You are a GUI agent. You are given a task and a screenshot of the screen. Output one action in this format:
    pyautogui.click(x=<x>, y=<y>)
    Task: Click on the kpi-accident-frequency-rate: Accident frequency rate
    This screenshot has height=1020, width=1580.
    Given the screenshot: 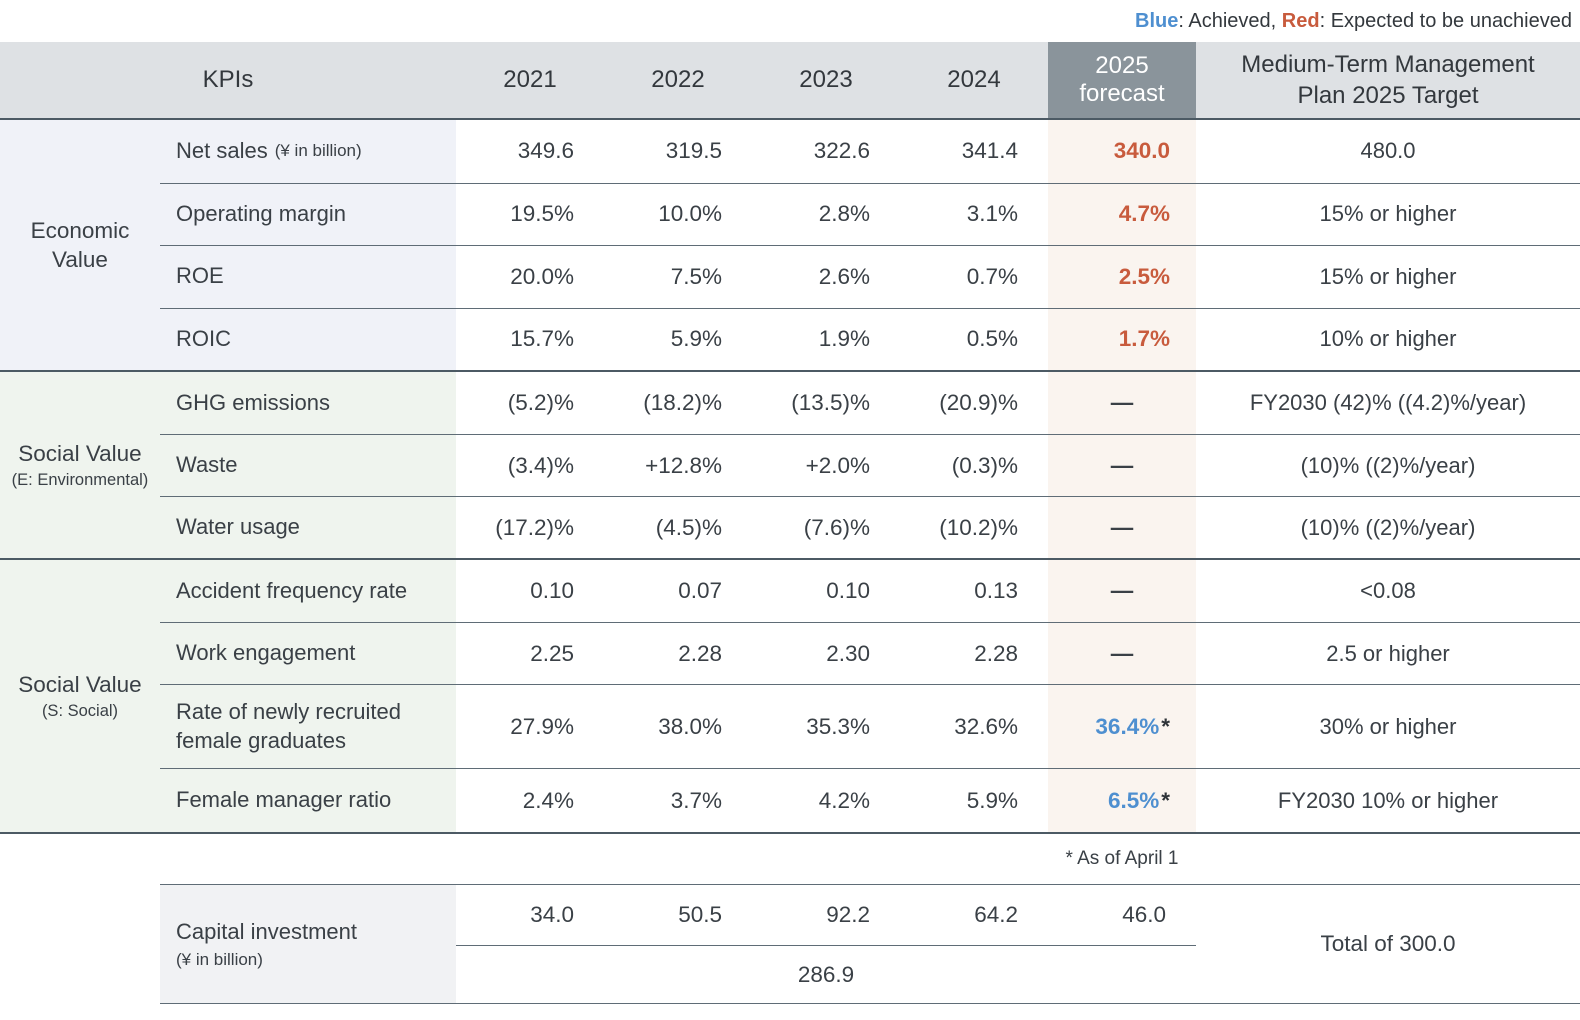 What is the action you would take?
    pyautogui.click(x=308, y=591)
    